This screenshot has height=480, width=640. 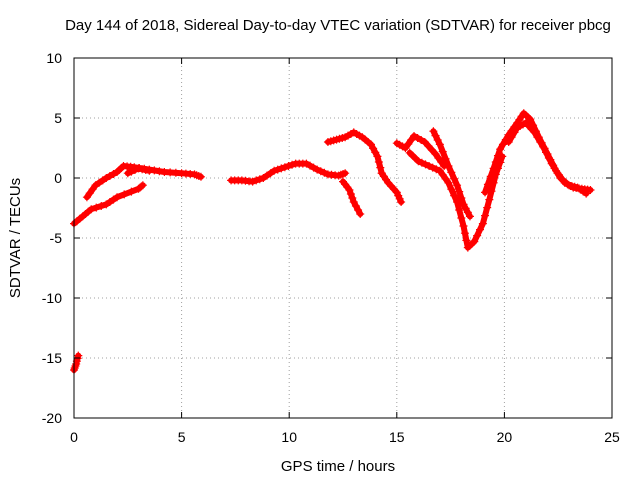 I want to click on y-tick-label: 5, so click(x=58, y=118).